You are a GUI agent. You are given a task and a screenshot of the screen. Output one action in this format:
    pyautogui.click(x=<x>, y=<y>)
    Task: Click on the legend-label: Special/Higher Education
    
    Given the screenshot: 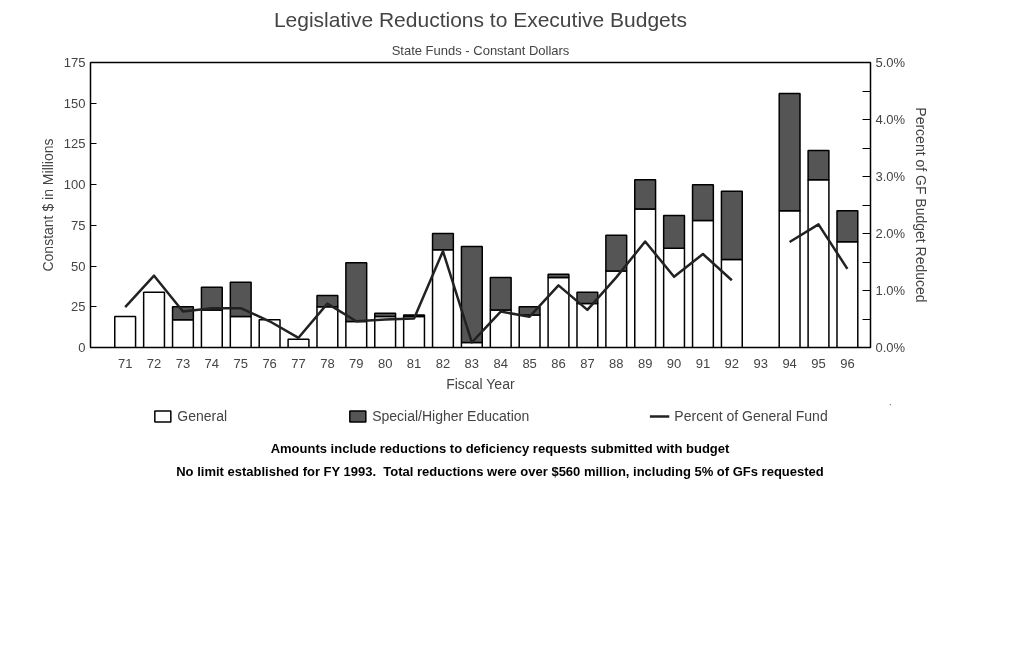 What is the action you would take?
    pyautogui.click(x=451, y=416)
    